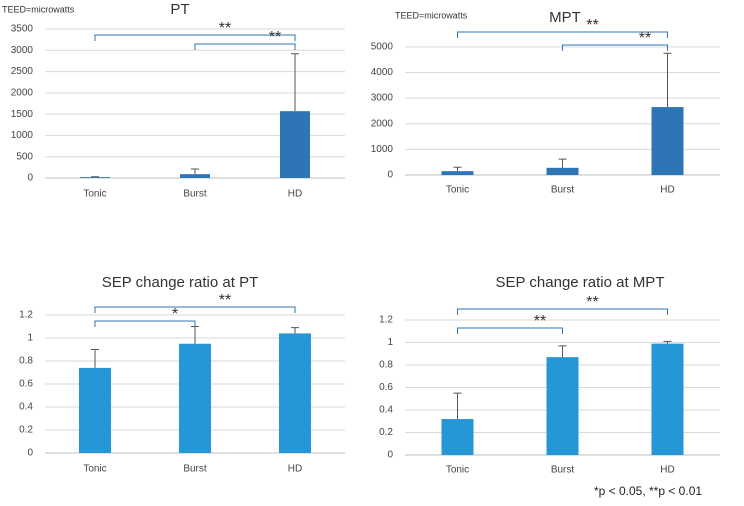 The height and width of the screenshot is (506, 744). What do you see at coordinates (22, 29) in the screenshot?
I see `y-tick-label: 3500` at bounding box center [22, 29].